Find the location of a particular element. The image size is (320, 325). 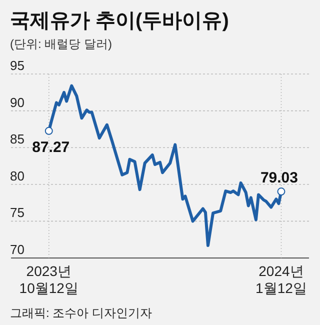

y-tick-label: 80 is located at coordinates (17, 176).